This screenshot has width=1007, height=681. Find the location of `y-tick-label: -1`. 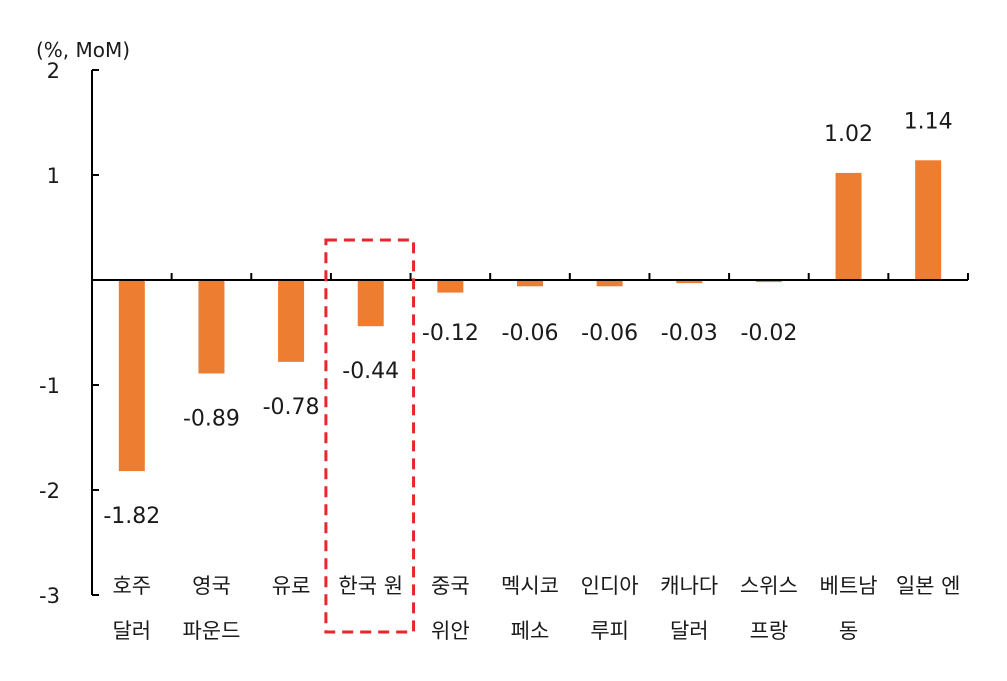

y-tick-label: -1 is located at coordinates (49, 386).